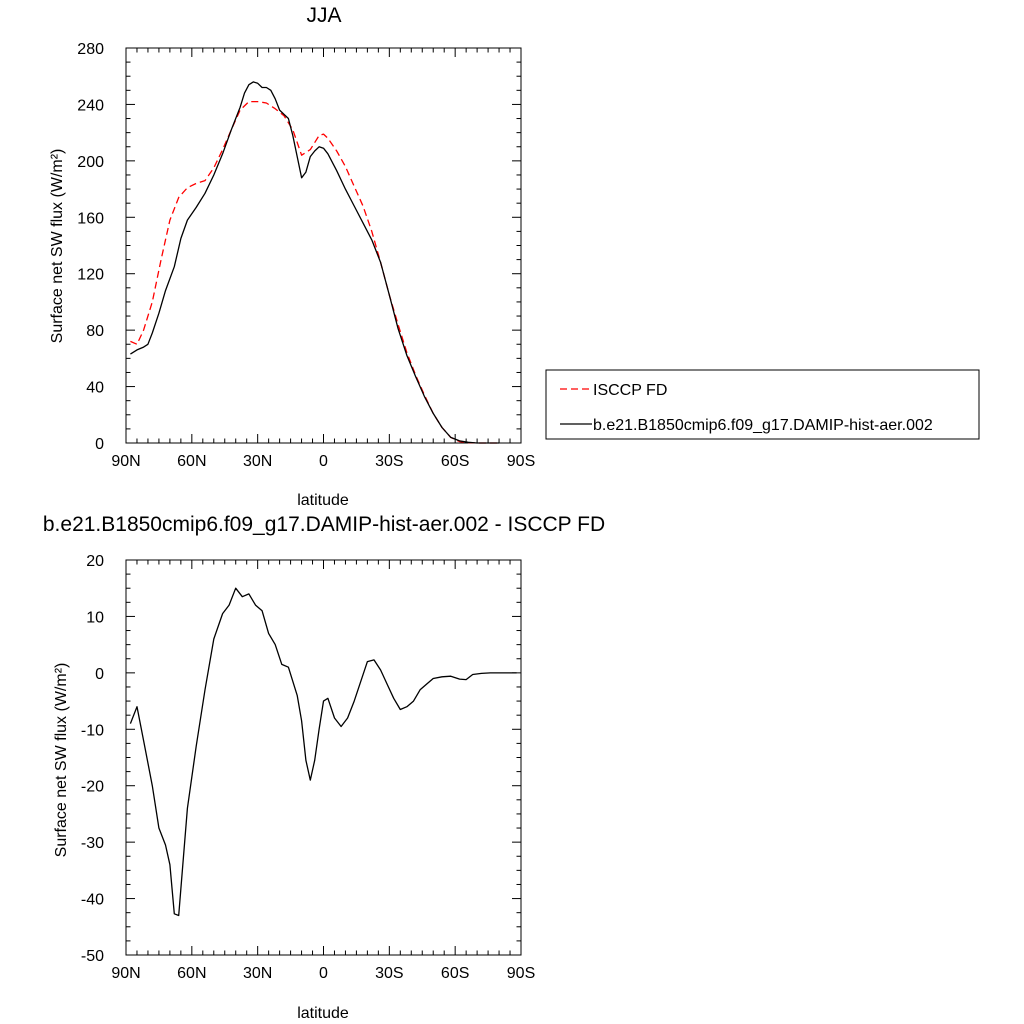 Image resolution: width=1024 pixels, height=1024 pixels. I want to click on bottom-y-tick-label: -50, so click(92, 956).